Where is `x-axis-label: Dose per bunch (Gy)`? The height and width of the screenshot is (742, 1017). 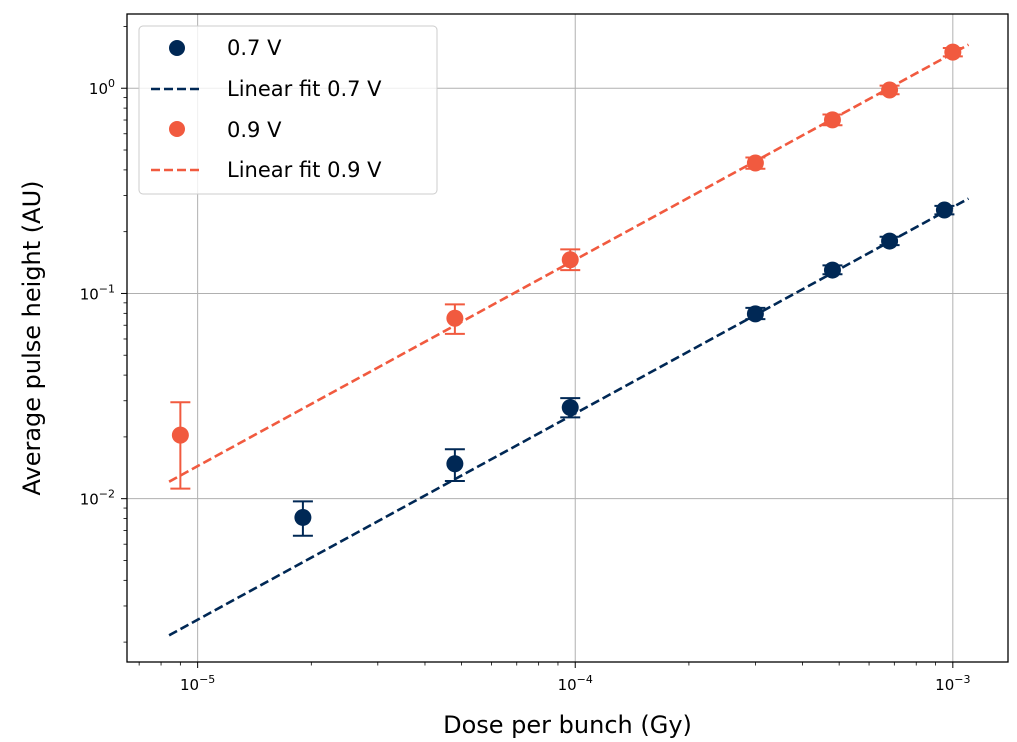
x-axis-label: Dose per bunch (Gy) is located at coordinates (567, 725).